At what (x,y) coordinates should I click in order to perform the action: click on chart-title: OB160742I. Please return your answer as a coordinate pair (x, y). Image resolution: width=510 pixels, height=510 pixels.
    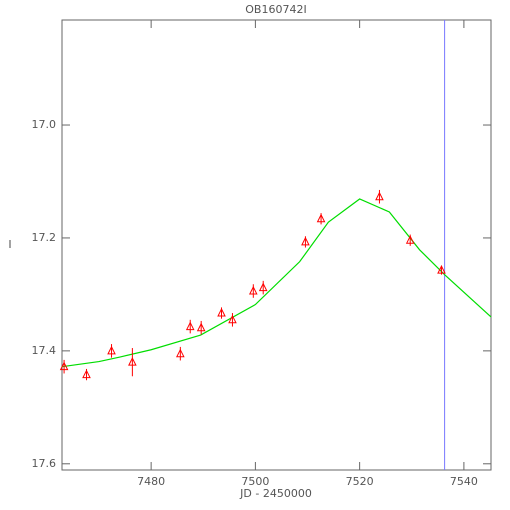
    Looking at the image, I should click on (275, 9).